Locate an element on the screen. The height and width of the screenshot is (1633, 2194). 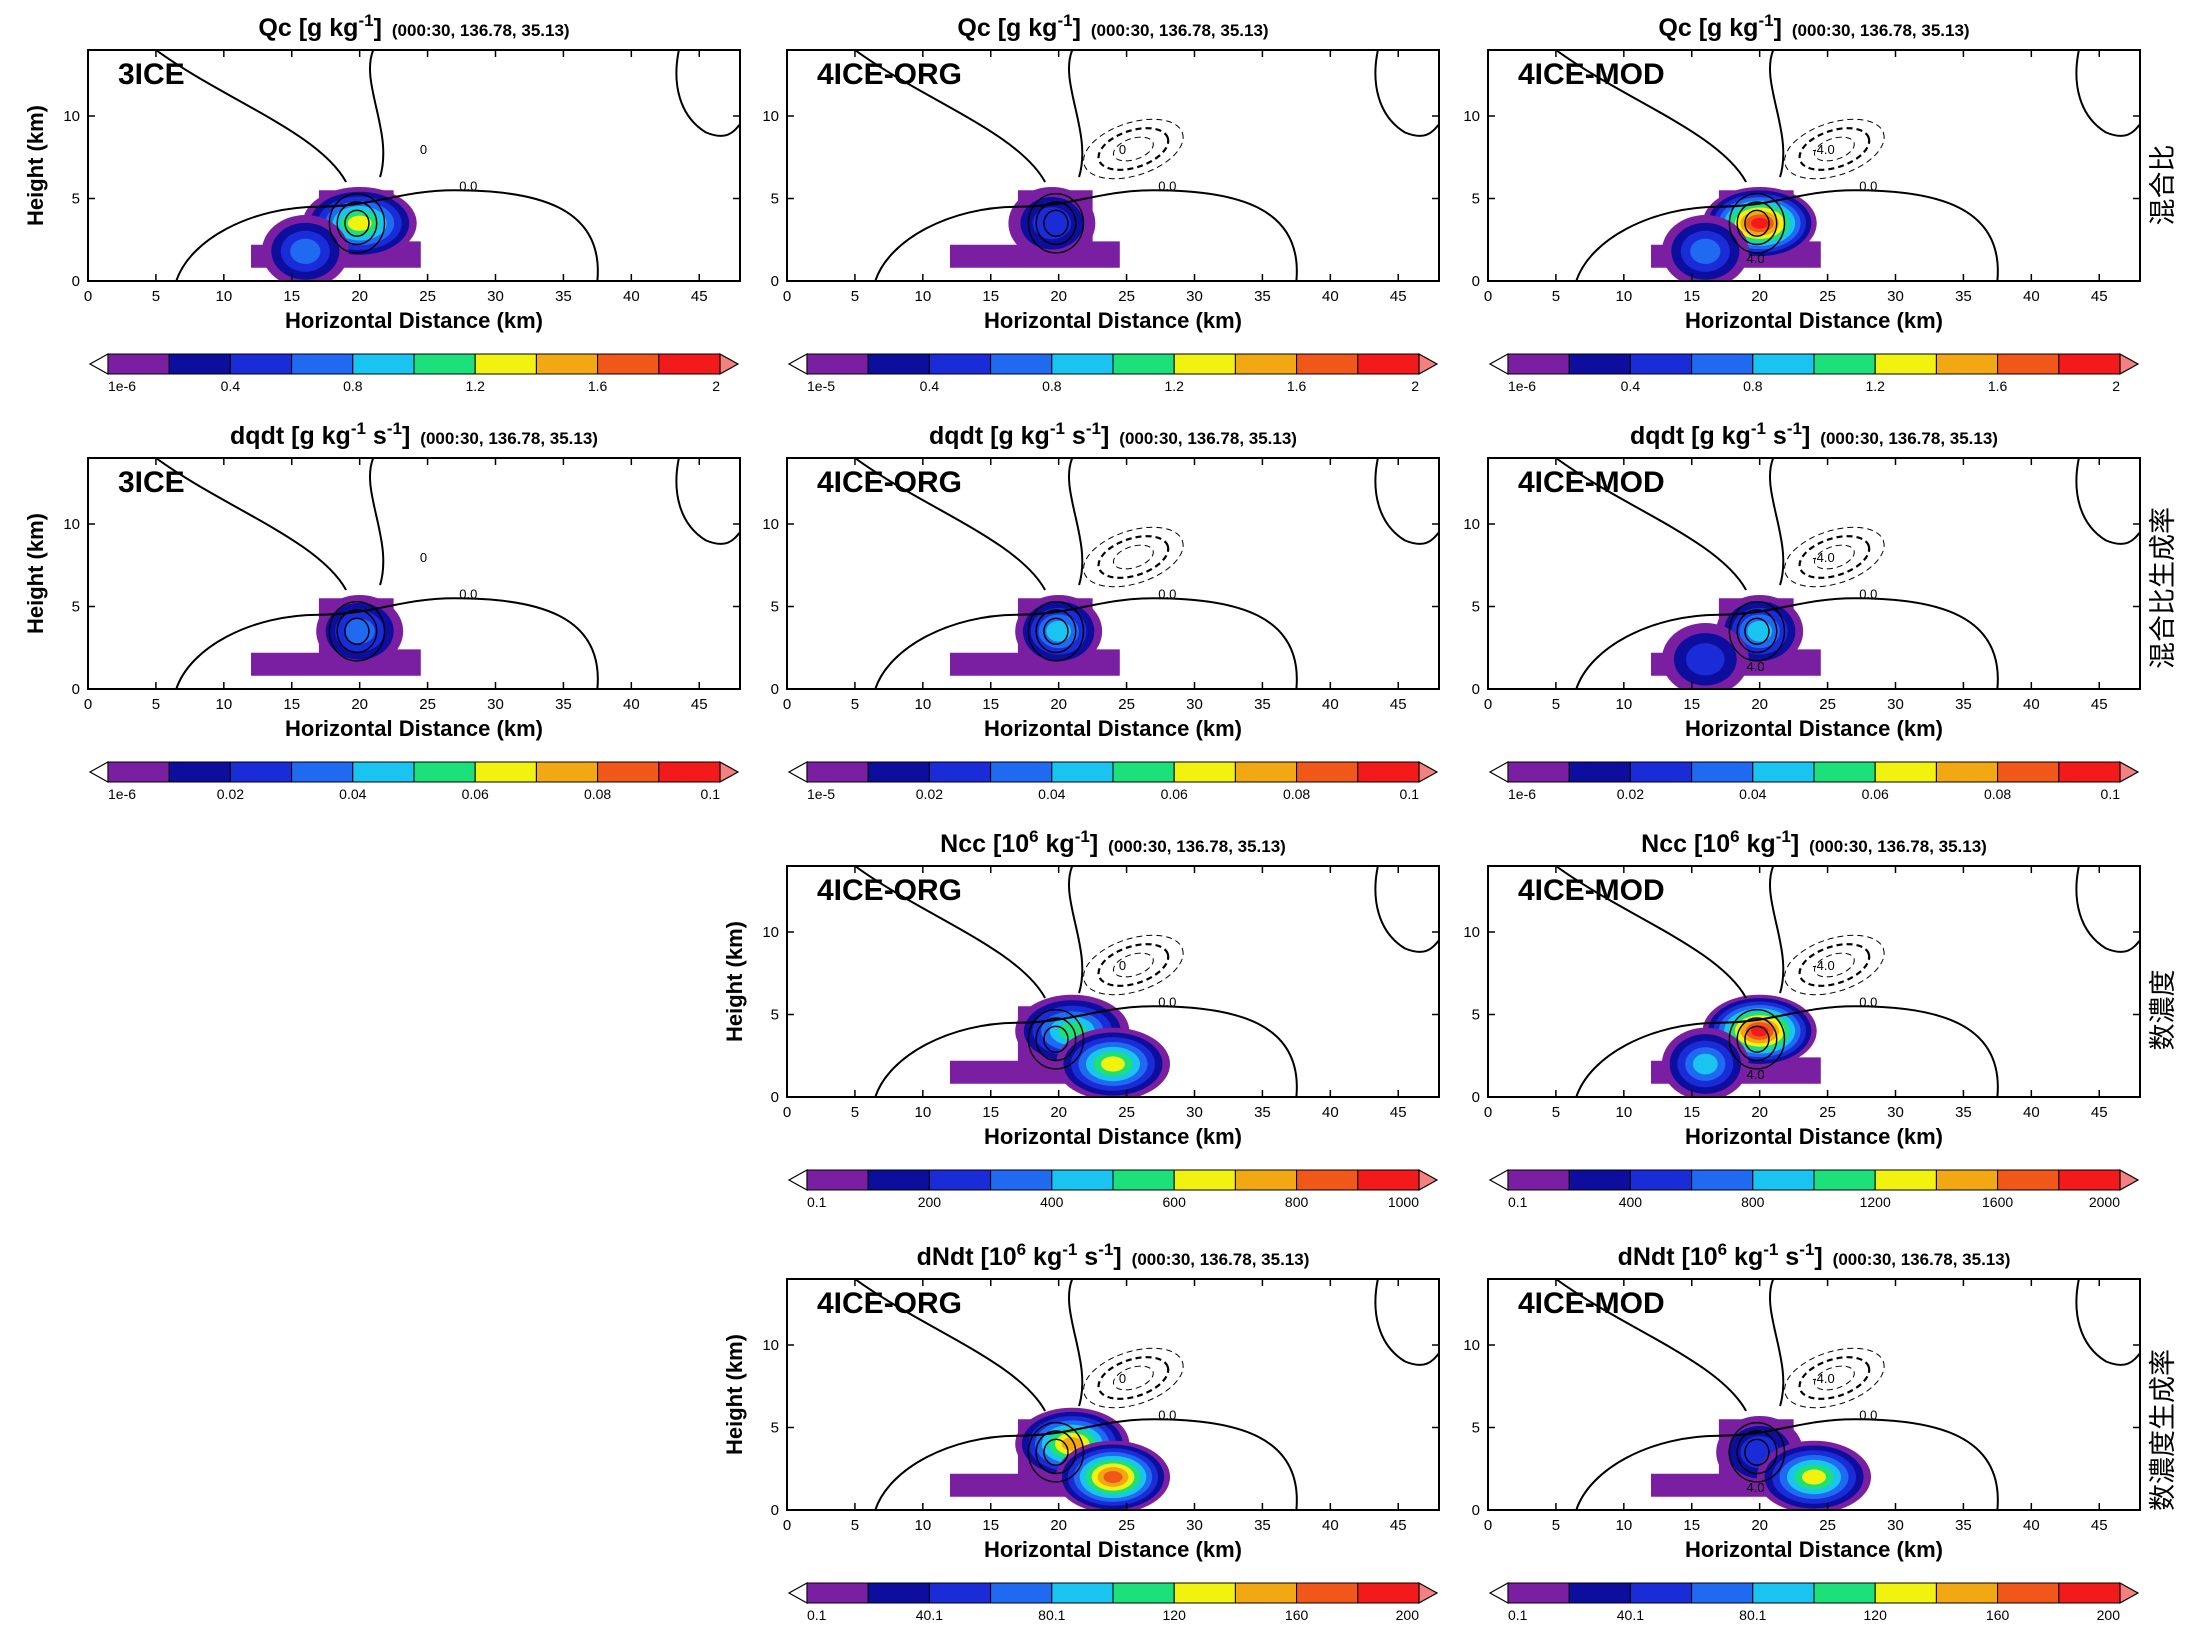
colorbar: 1e-6 0.02 0.04 0.06 0.08 0.1 is located at coordinates (414, 781).